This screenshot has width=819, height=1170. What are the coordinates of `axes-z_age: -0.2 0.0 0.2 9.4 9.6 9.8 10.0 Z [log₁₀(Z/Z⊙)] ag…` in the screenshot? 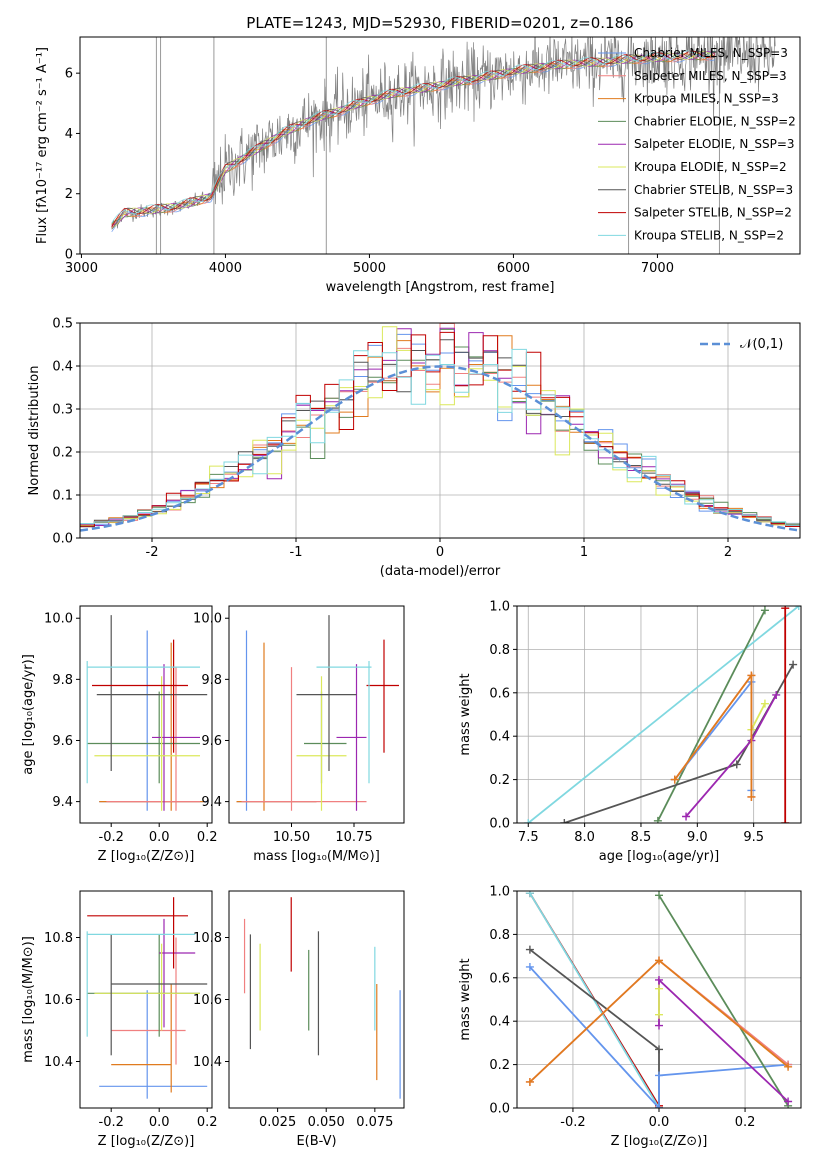 It's located at (119, 734).